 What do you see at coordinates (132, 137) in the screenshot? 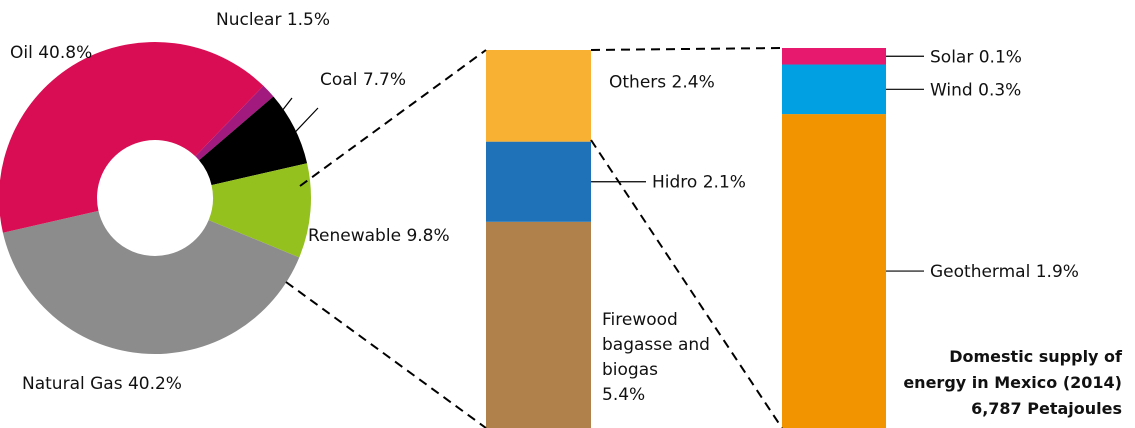
I see `slice-oil` at bounding box center [132, 137].